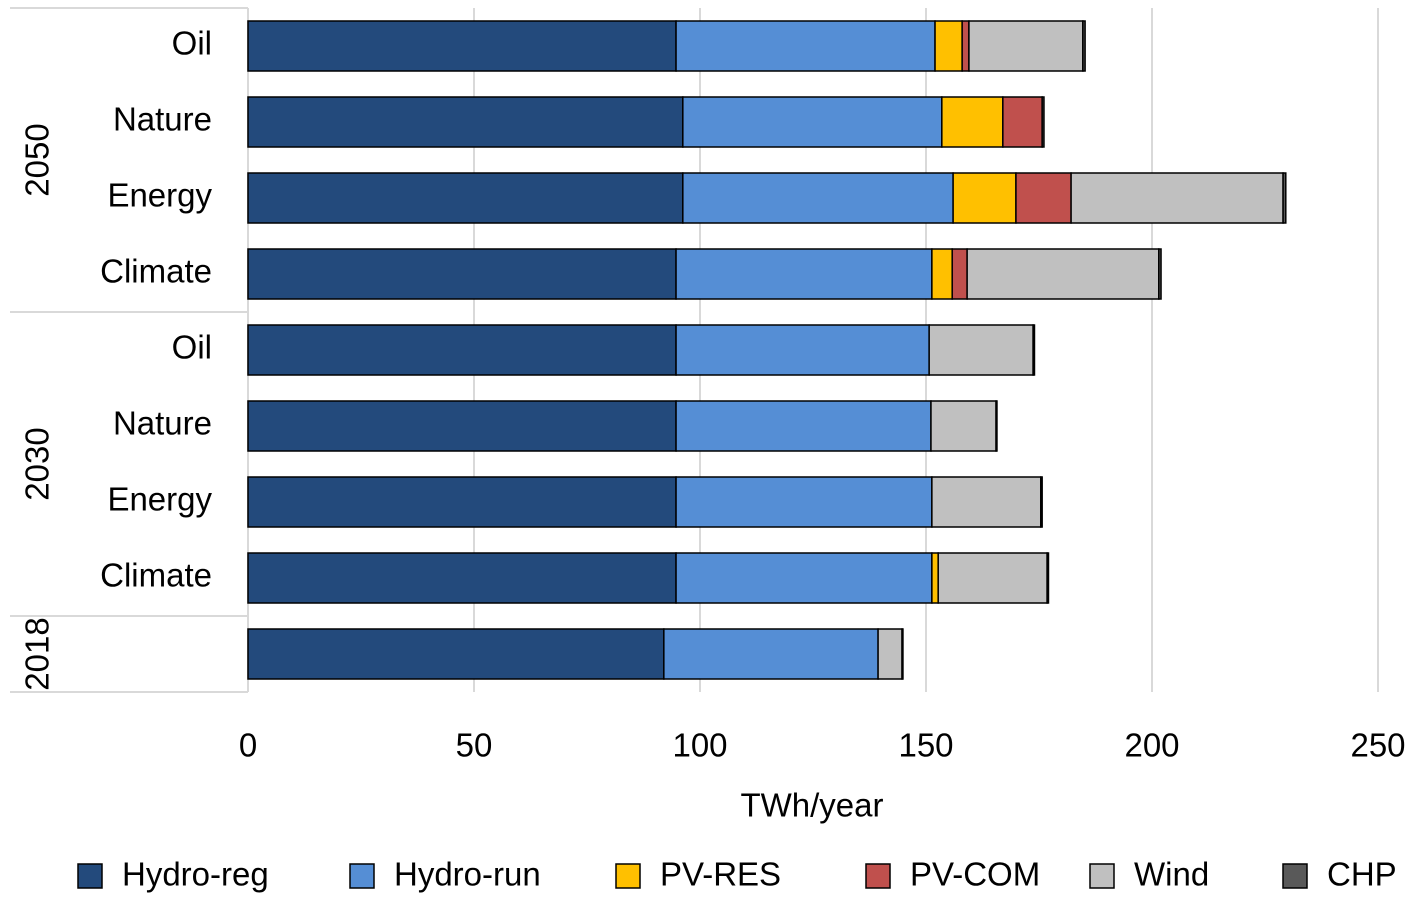 Image resolution: width=1412 pixels, height=898 pixels. Describe the element at coordinates (37, 463) in the screenshot. I see `group-label: 2030` at that location.